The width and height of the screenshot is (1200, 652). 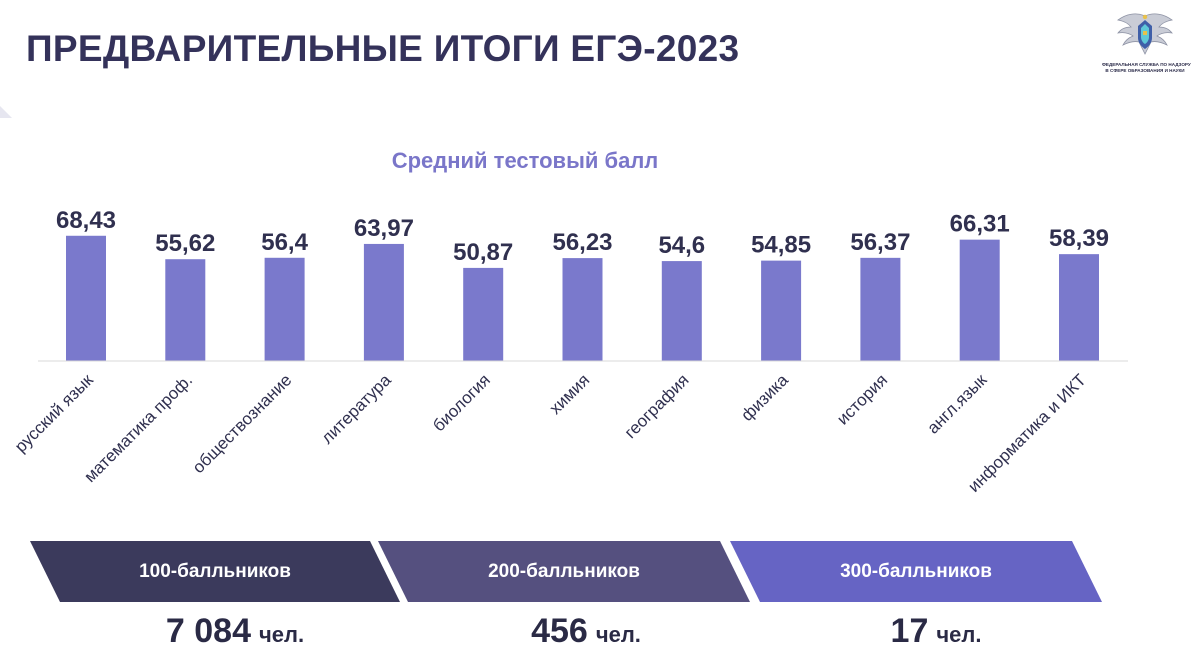 I want to click on bar-value-label: 58,39, so click(x=1079, y=238).